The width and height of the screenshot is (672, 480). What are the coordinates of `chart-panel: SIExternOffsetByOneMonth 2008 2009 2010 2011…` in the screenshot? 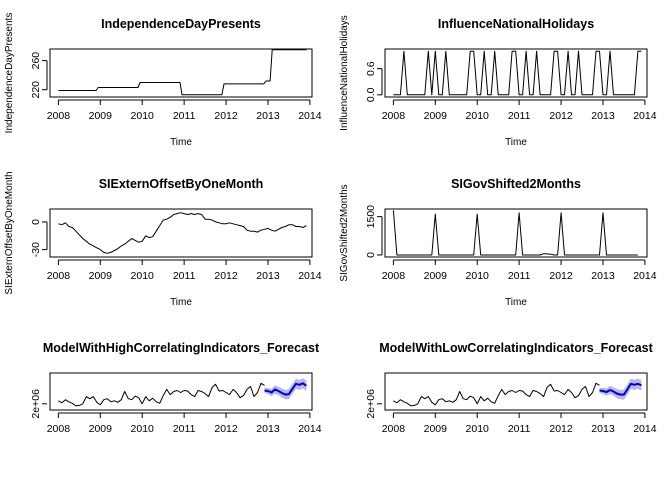 It's located at (163, 239).